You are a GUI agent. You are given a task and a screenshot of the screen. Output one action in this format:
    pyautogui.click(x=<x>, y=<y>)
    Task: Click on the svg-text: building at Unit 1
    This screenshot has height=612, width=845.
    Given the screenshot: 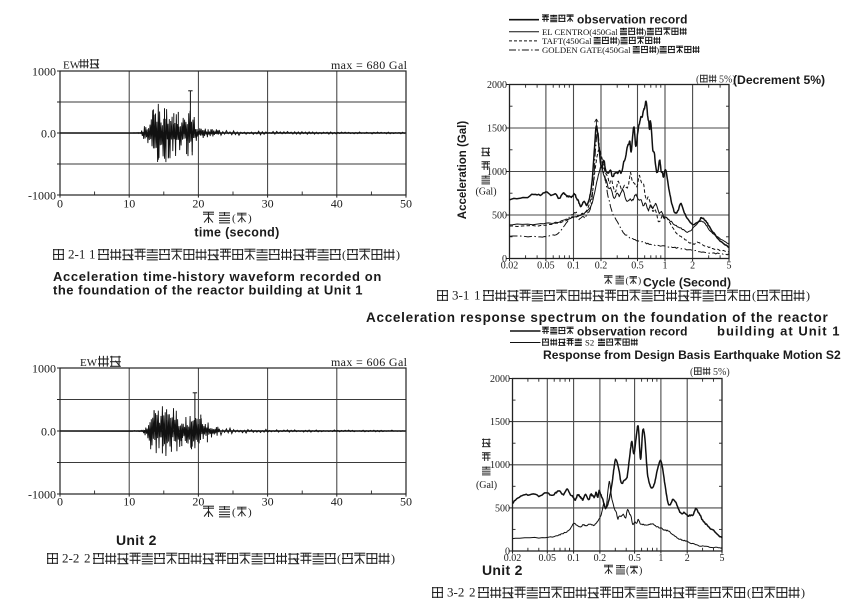 What is the action you would take?
    pyautogui.click(x=778, y=331)
    